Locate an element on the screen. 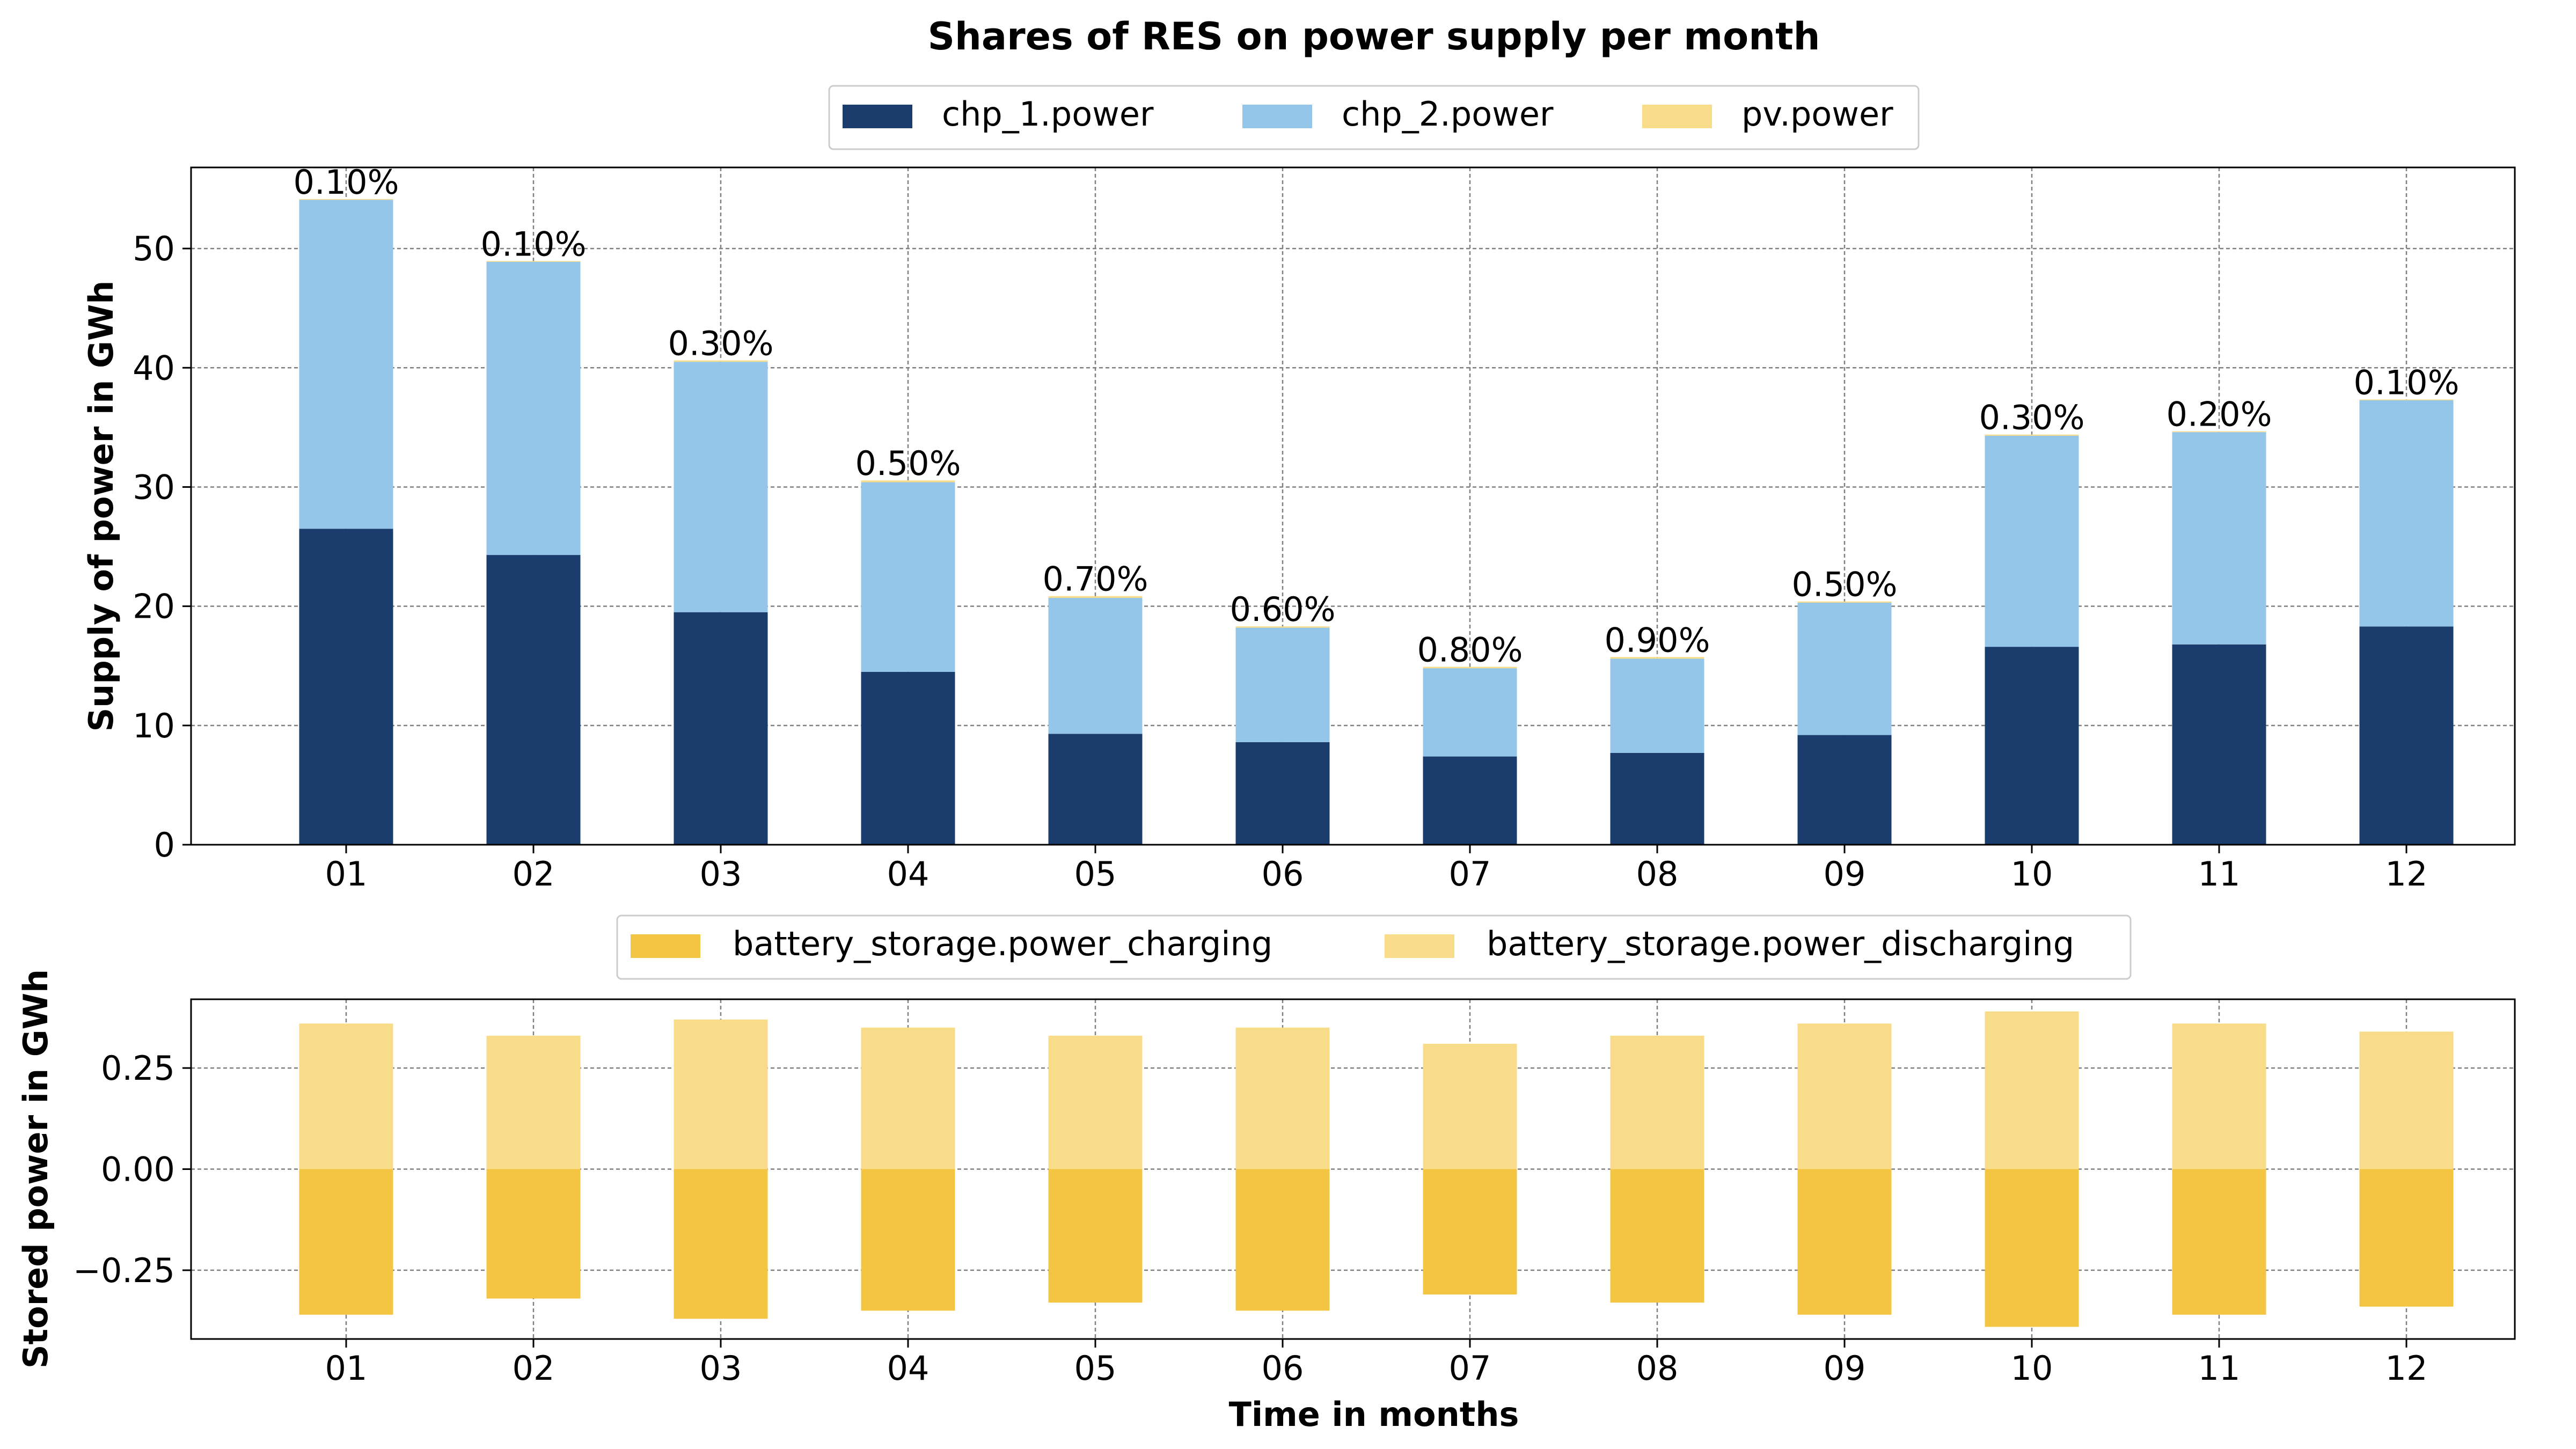  legend-label-chp-1-power: chp_1.power is located at coordinates (1048, 114).